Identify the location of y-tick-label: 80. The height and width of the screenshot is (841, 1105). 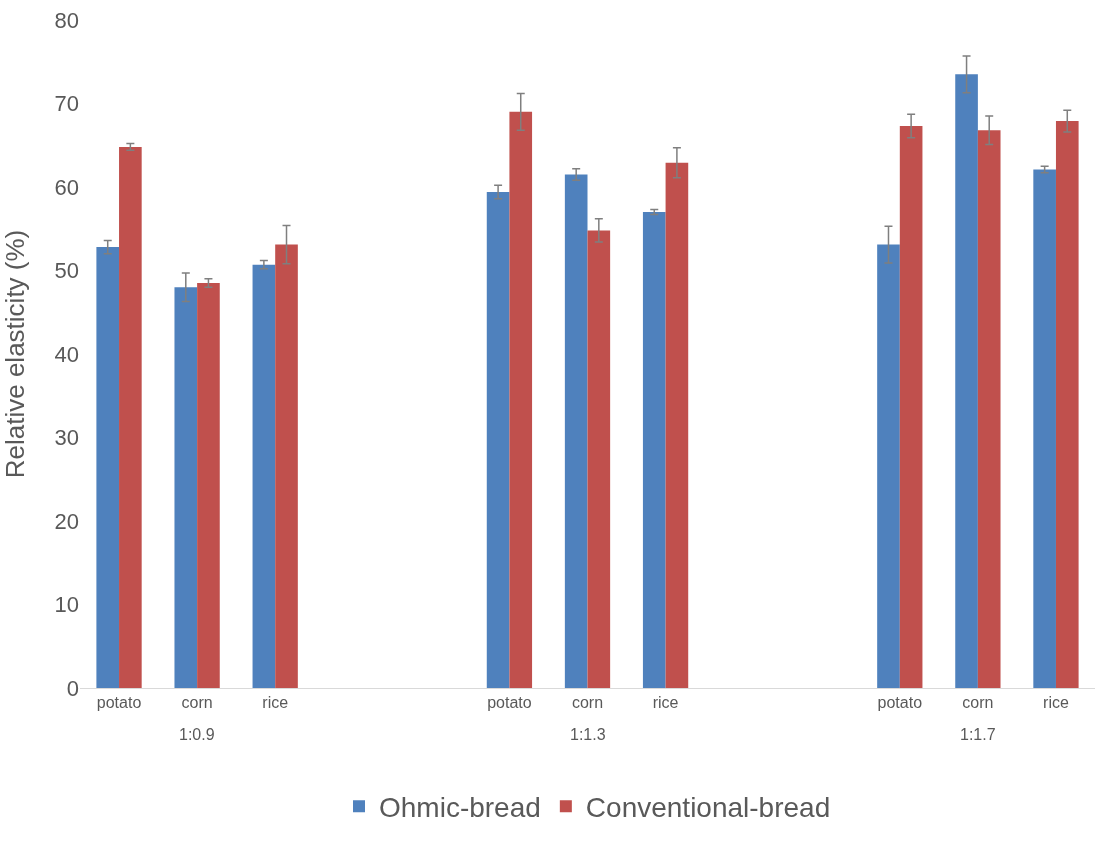
(66, 20).